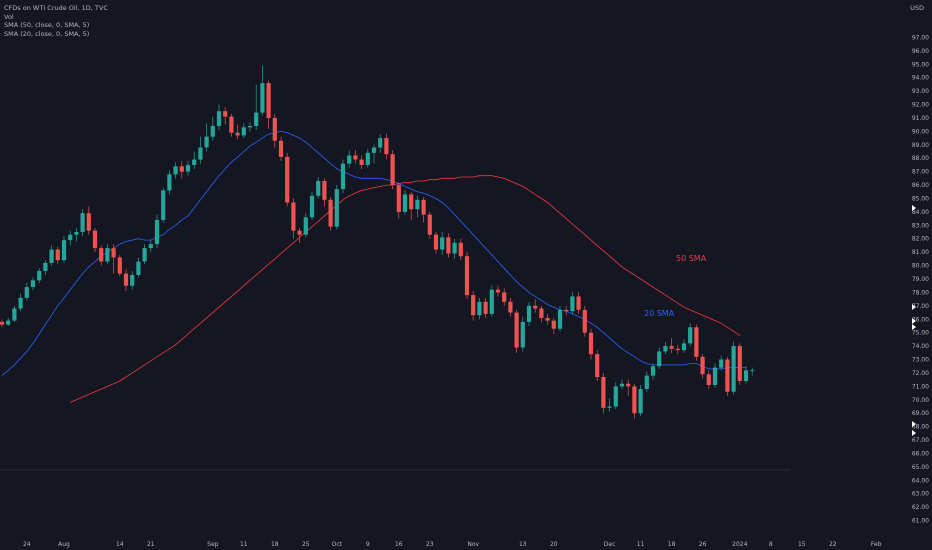 The image size is (932, 550). Describe the element at coordinates (920, 373) in the screenshot. I see `y-tick-label: 72.00` at that location.